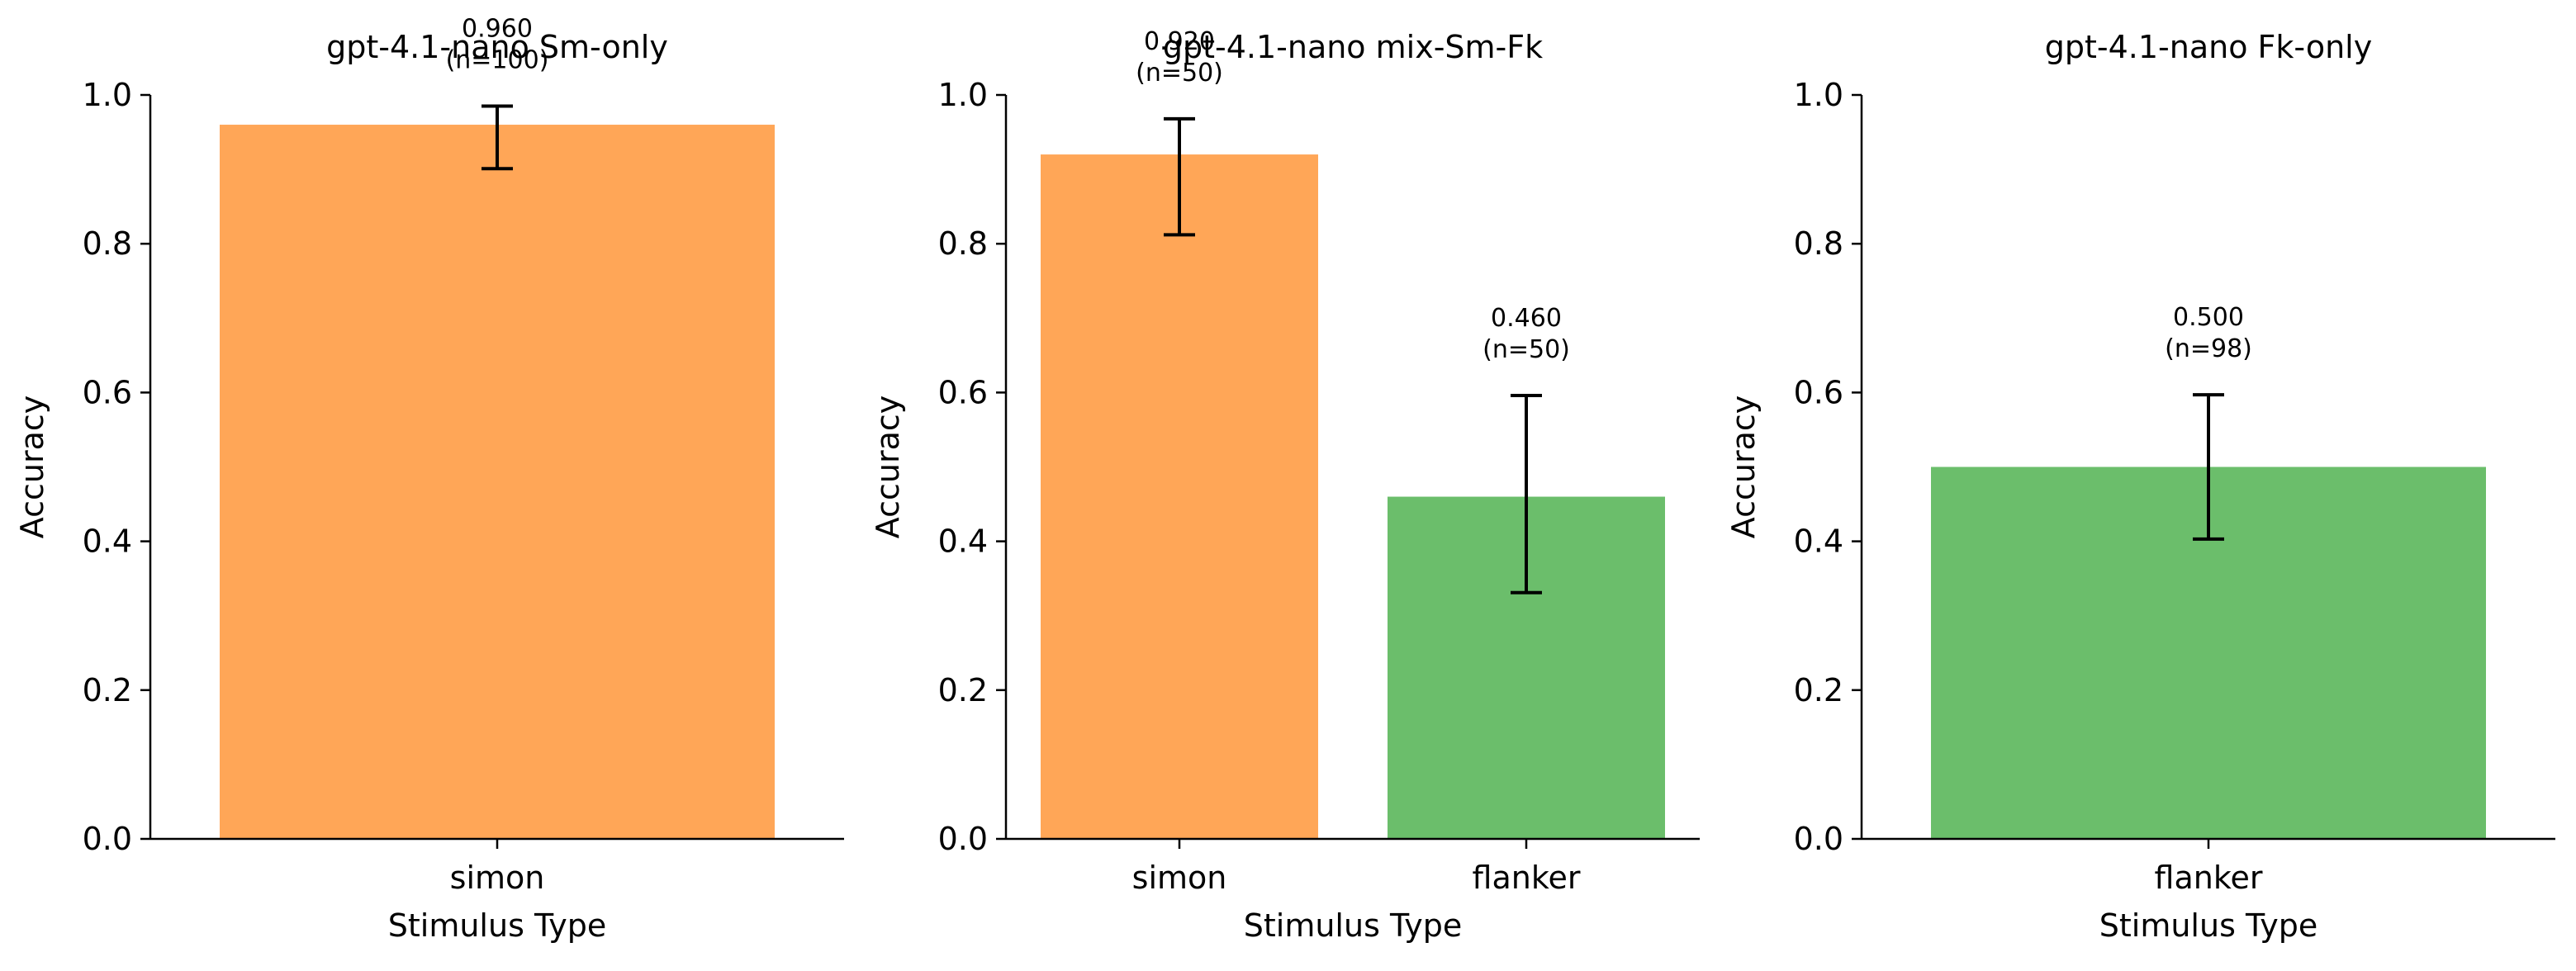 The width and height of the screenshot is (2576, 971). Describe the element at coordinates (1526, 318) in the screenshot. I see `value-label-flanker: 0.460` at that location.